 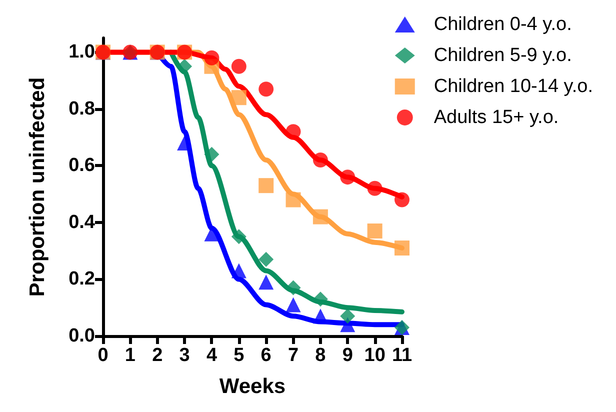 What do you see at coordinates (347, 355) in the screenshot?
I see `x-tick-label: 9` at bounding box center [347, 355].